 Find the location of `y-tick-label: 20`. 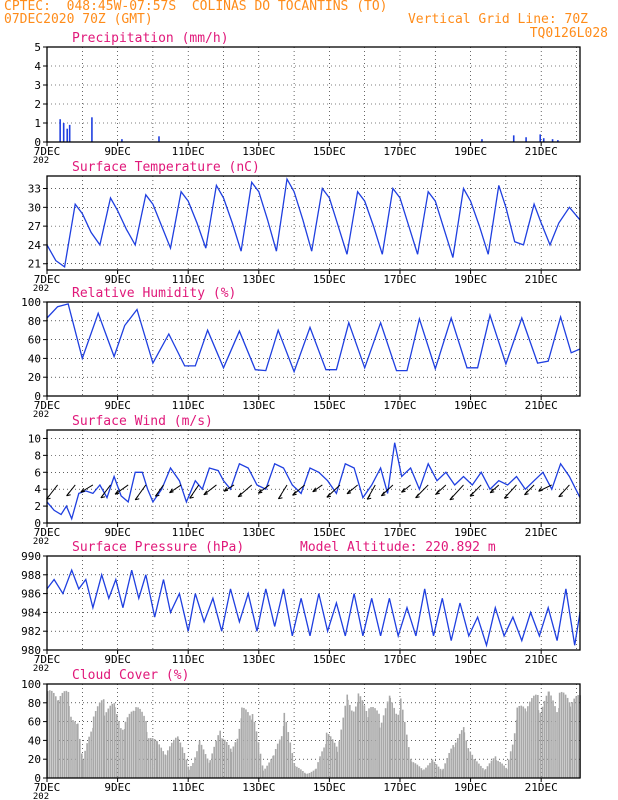

y-tick-label: 20 is located at coordinates (34, 377).